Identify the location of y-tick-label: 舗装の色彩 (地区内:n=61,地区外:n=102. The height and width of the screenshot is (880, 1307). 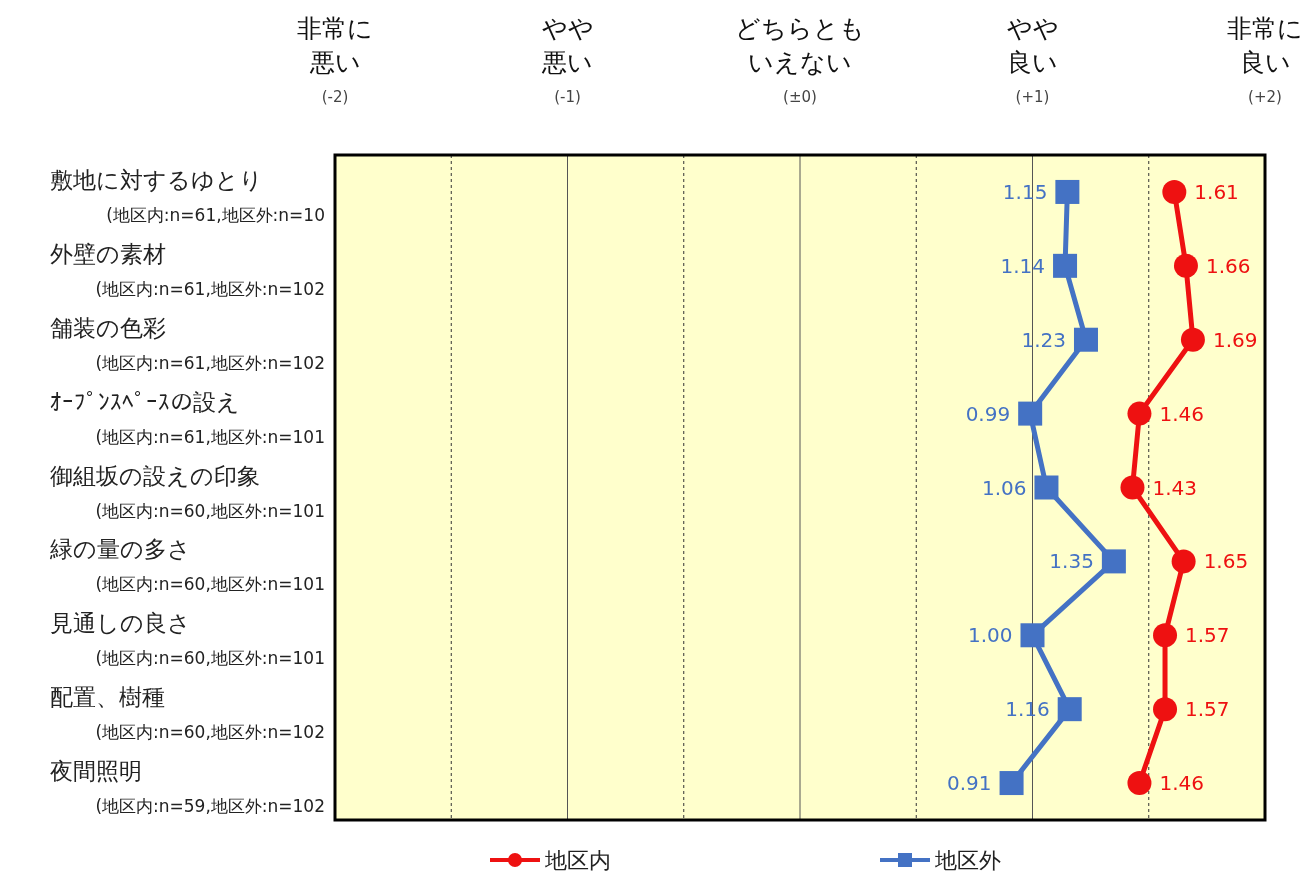
(187, 343).